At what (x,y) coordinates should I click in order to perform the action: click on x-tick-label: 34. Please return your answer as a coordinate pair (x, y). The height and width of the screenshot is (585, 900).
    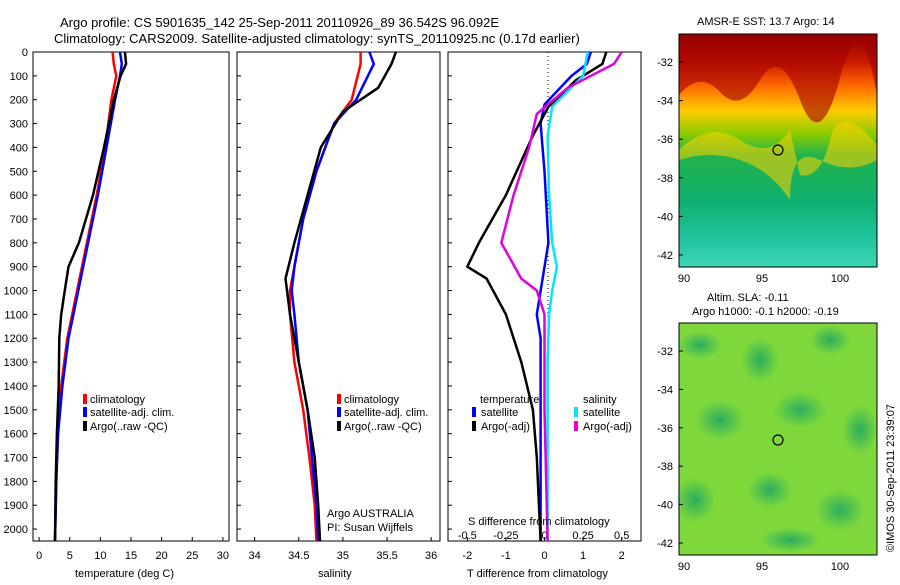
    Looking at the image, I should click on (255, 556).